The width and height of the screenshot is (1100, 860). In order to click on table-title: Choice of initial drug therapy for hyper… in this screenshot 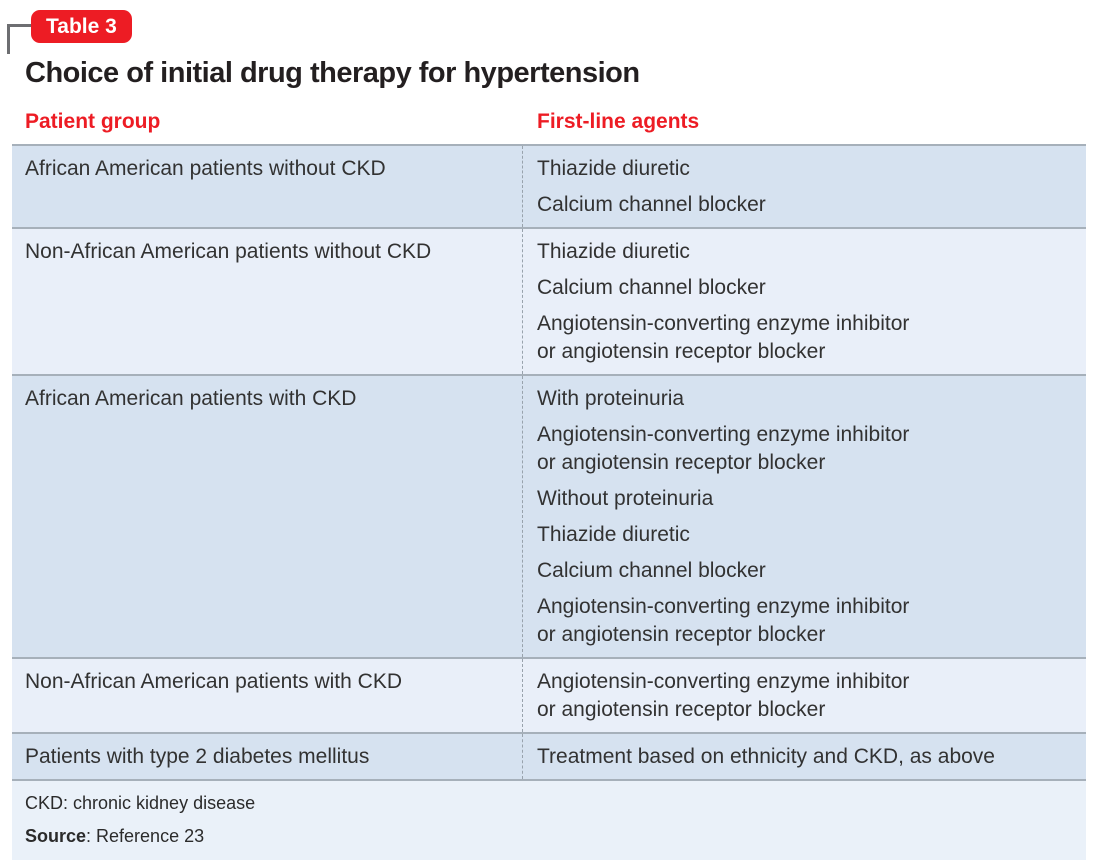, I will do `click(332, 73)`.